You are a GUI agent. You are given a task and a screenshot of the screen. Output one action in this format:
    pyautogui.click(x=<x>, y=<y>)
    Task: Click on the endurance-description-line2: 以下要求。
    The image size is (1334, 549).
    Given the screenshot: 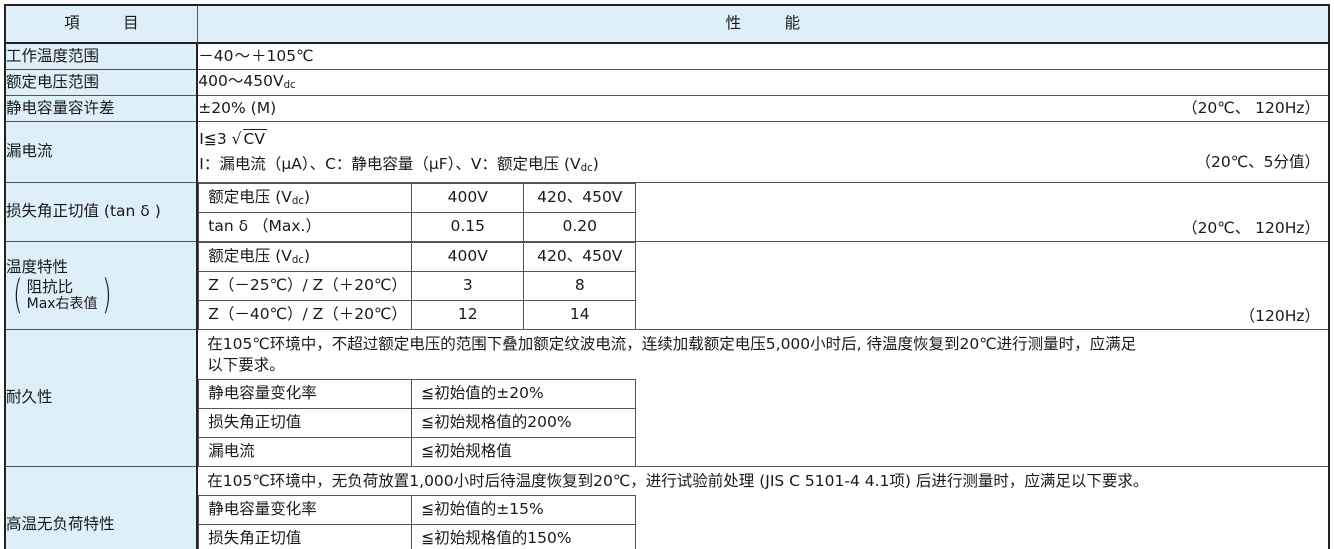 What is the action you would take?
    pyautogui.click(x=246, y=365)
    